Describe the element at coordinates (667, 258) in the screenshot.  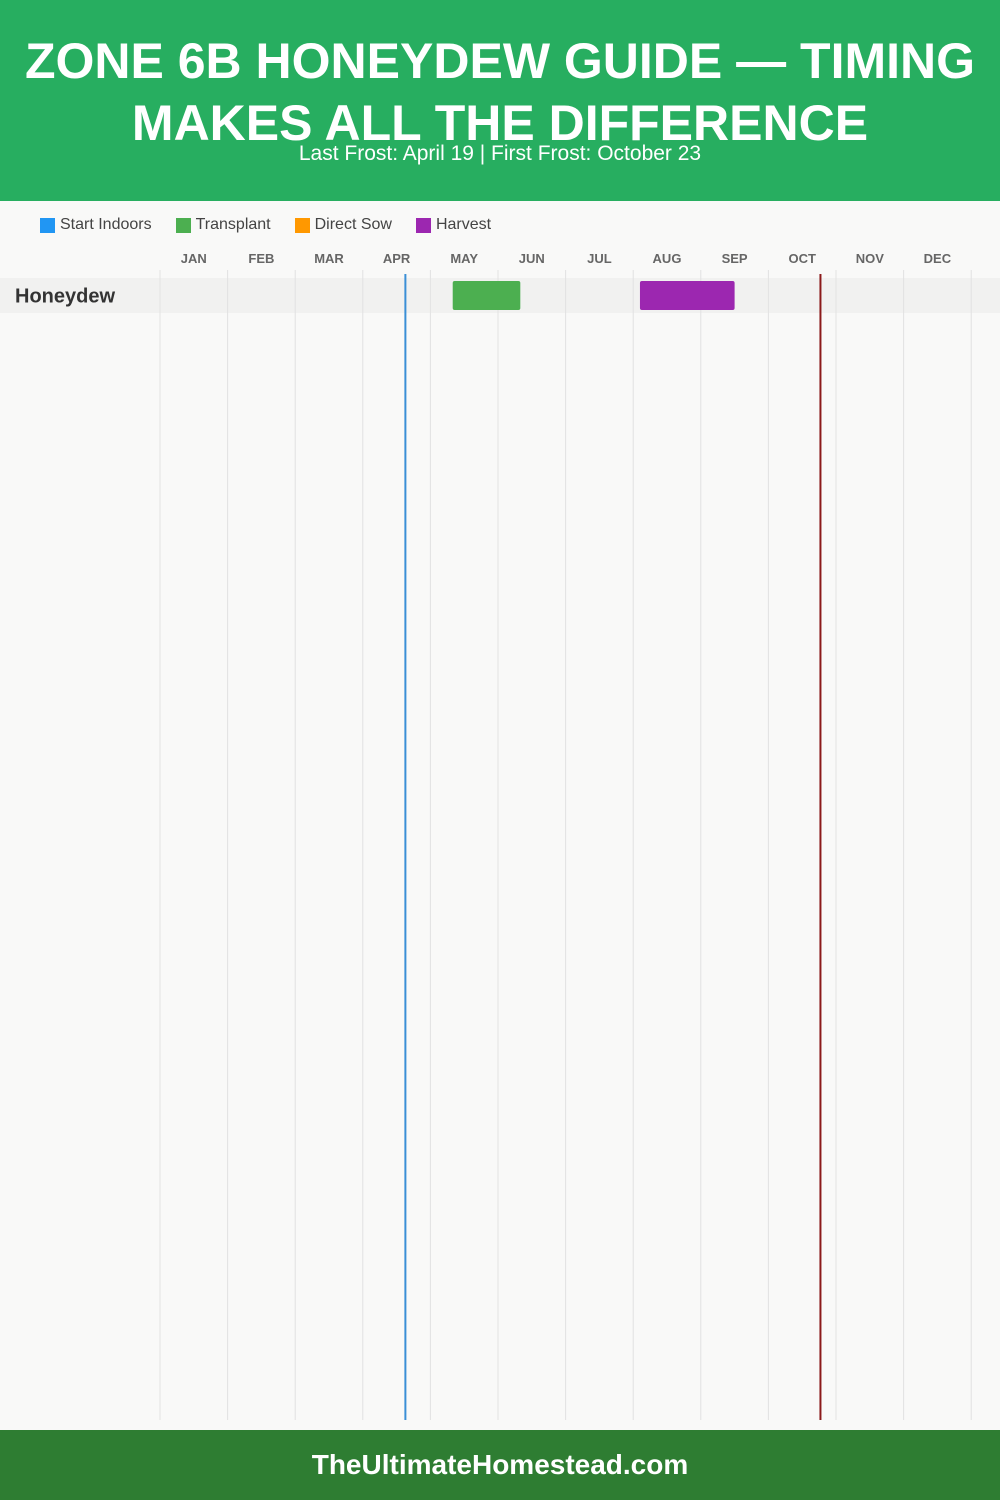
I see `month-tick-label: AUG` at that location.